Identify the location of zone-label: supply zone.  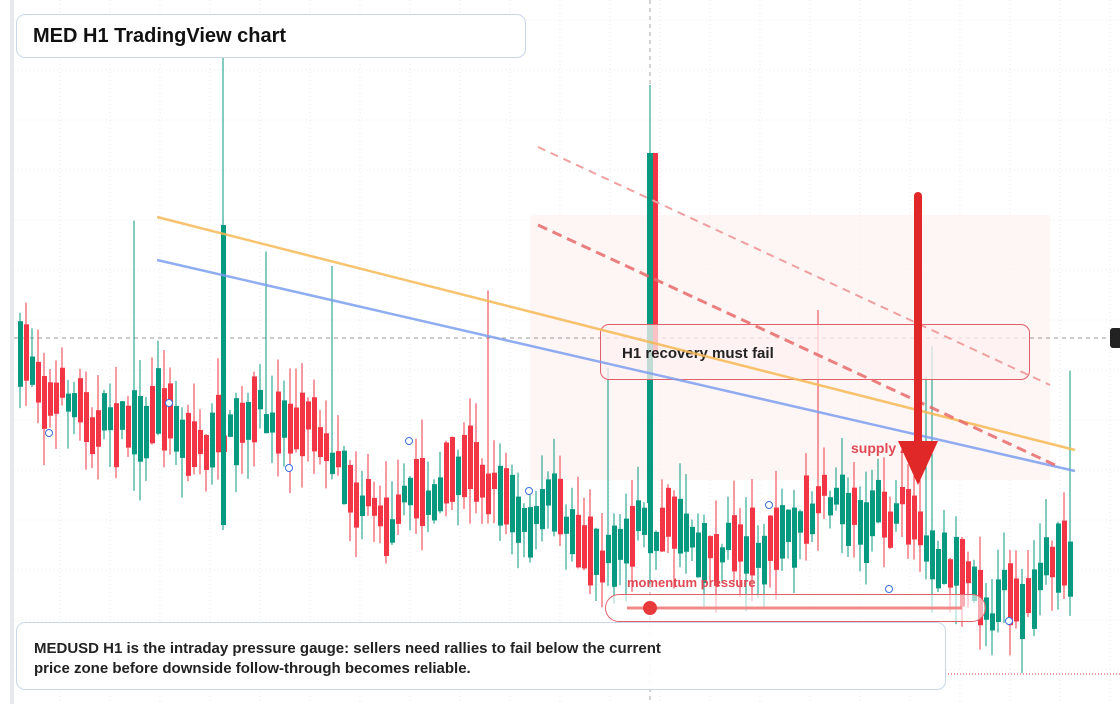
(891, 448).